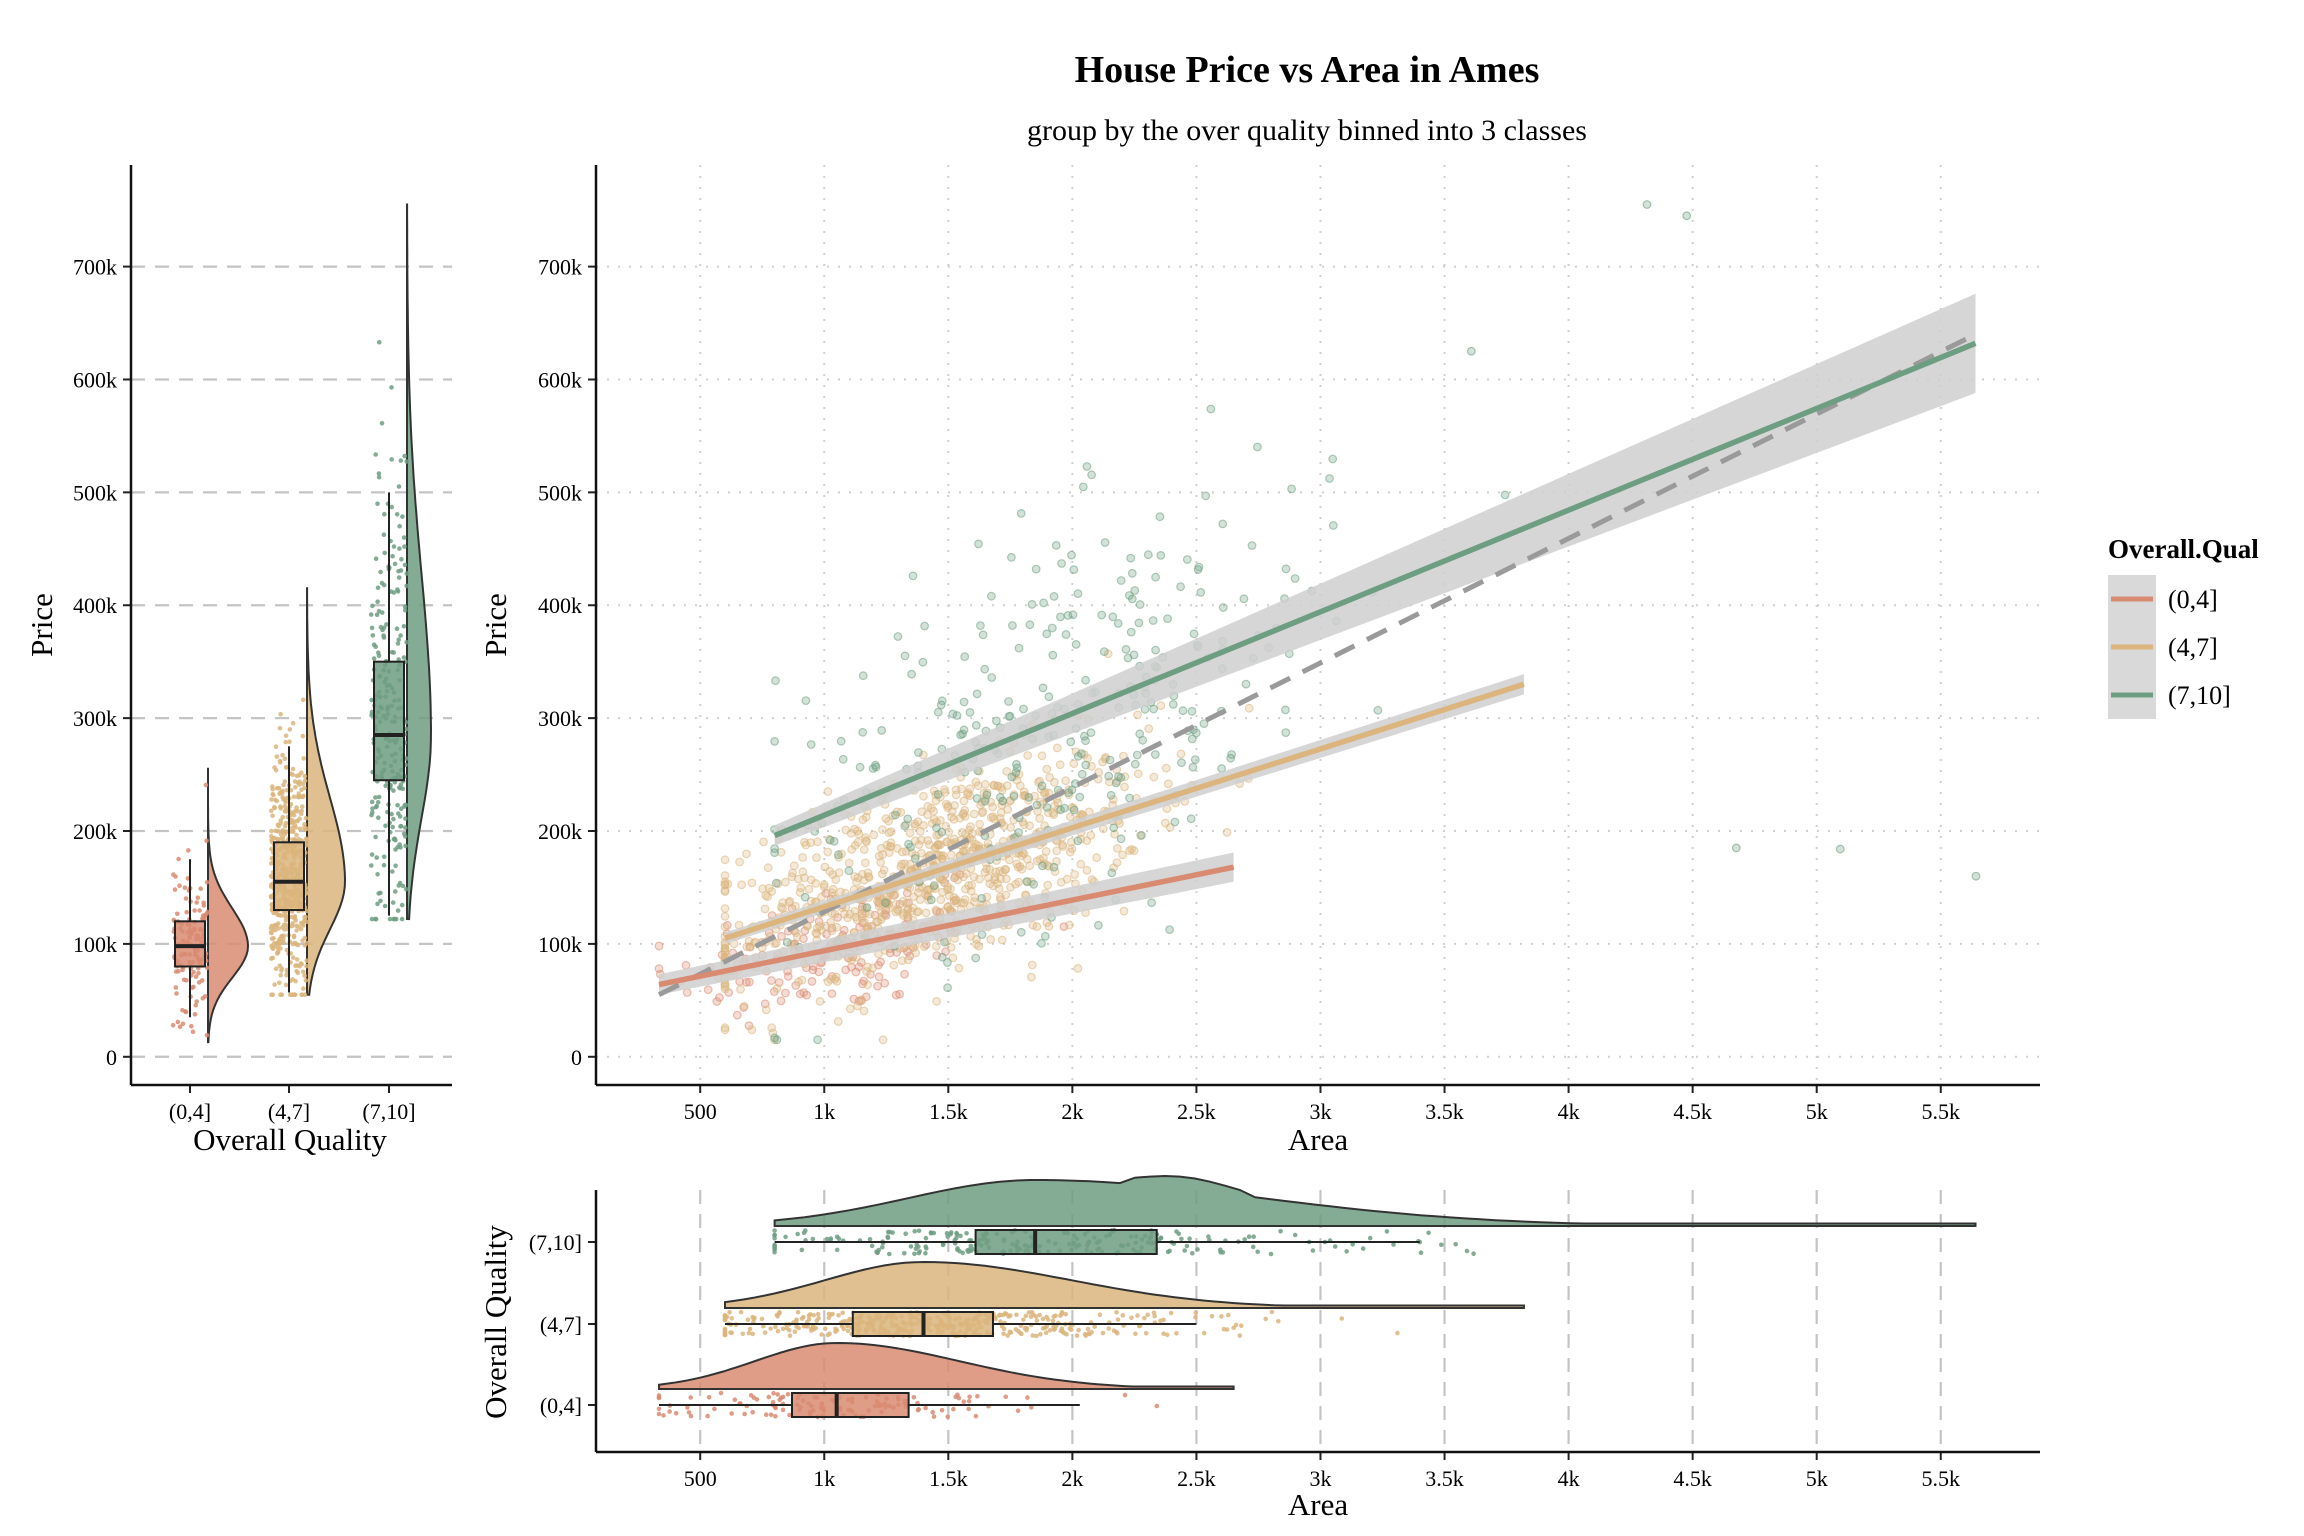  I want to click on left-half-violin, so click(326, 791).